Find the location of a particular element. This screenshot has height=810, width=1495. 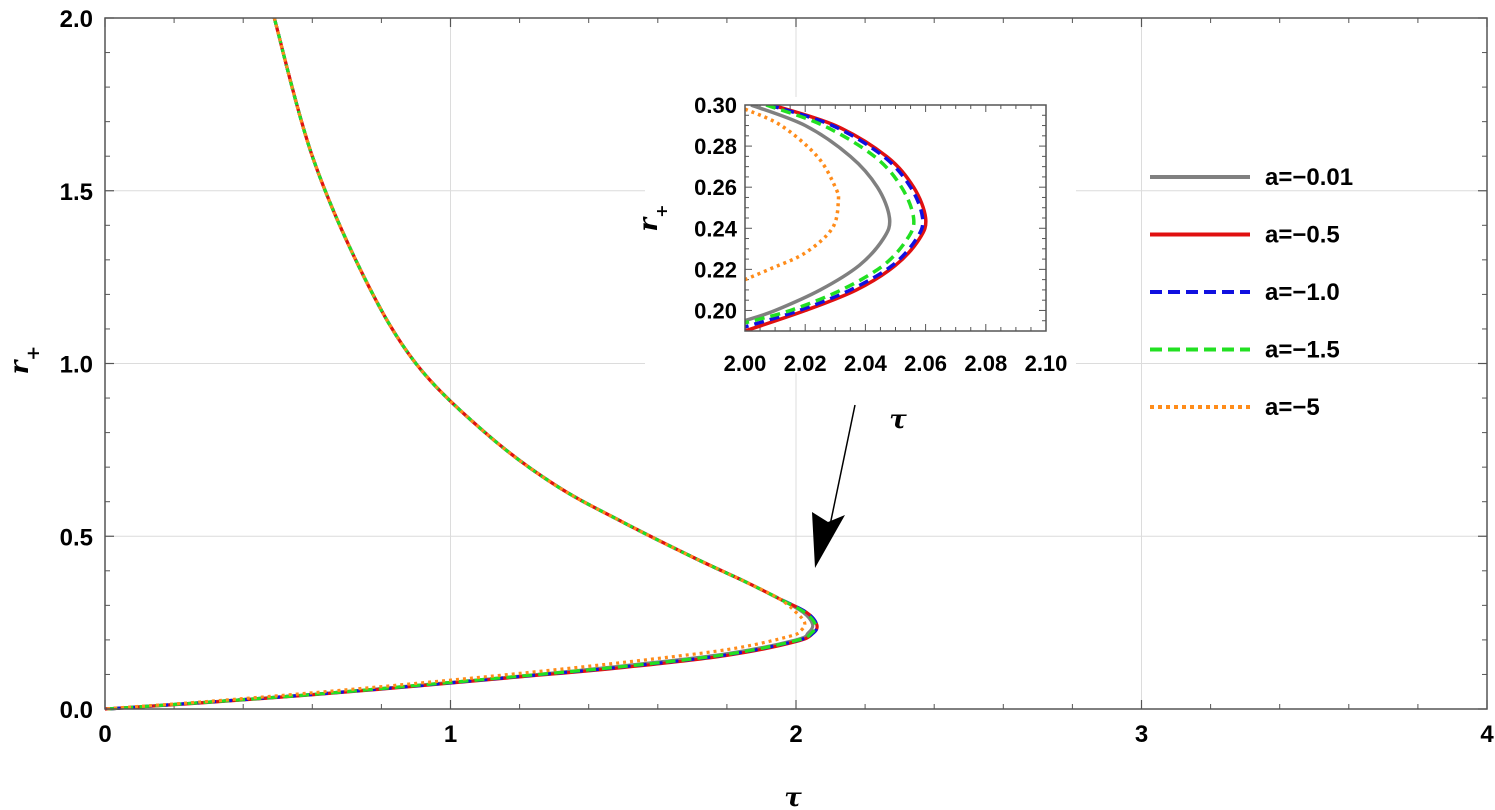

inset-y-tick-label: 0.20 is located at coordinates (715, 310).